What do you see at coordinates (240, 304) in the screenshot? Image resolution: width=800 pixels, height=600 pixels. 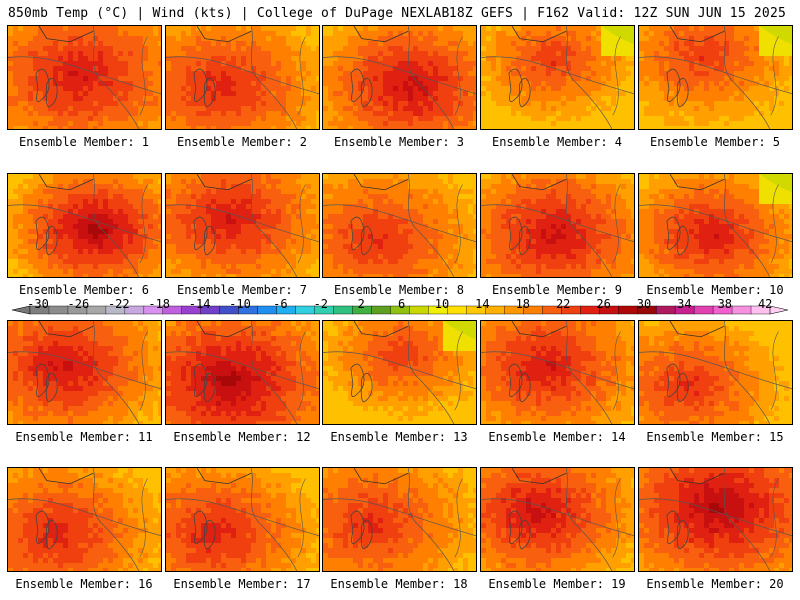 I see `colorbar-tick-label: -10` at bounding box center [240, 304].